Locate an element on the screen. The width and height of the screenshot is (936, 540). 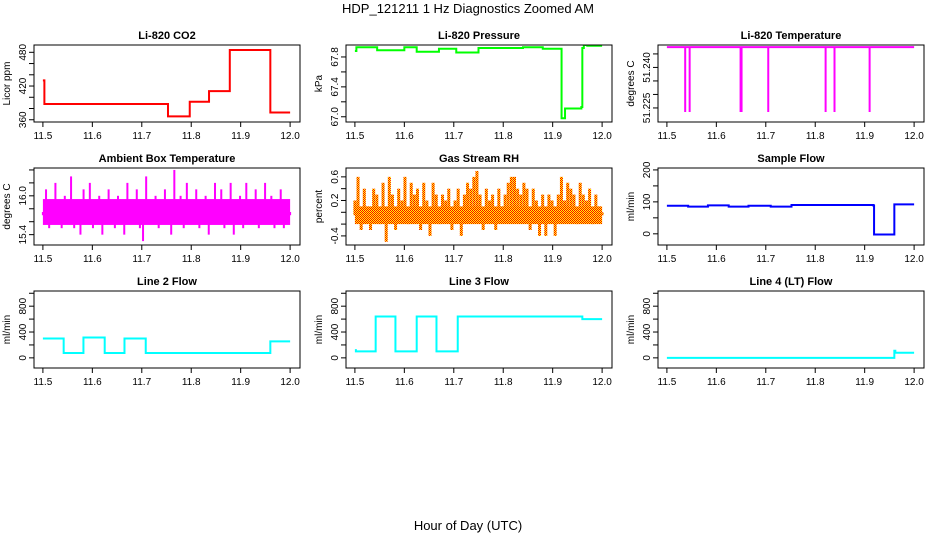
panel-title: Li-820 Pressure is located at coordinates (479, 36).